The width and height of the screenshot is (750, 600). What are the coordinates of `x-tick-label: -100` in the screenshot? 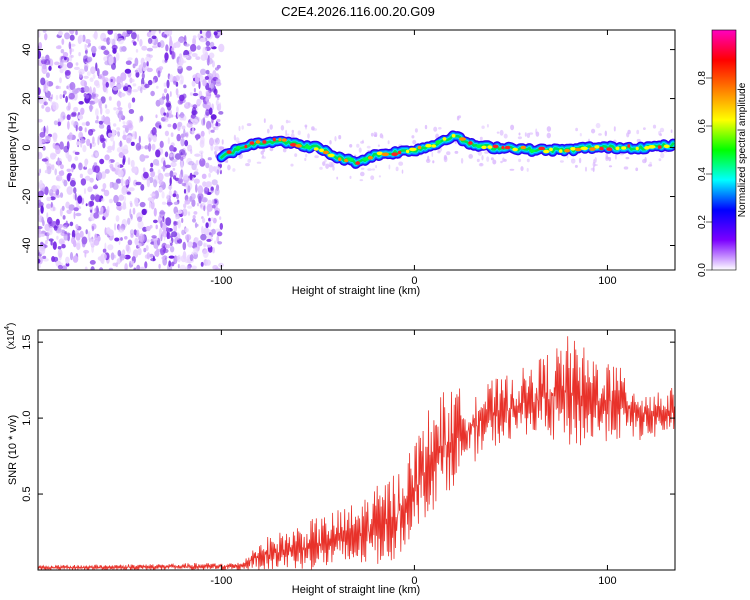 It's located at (221, 581).